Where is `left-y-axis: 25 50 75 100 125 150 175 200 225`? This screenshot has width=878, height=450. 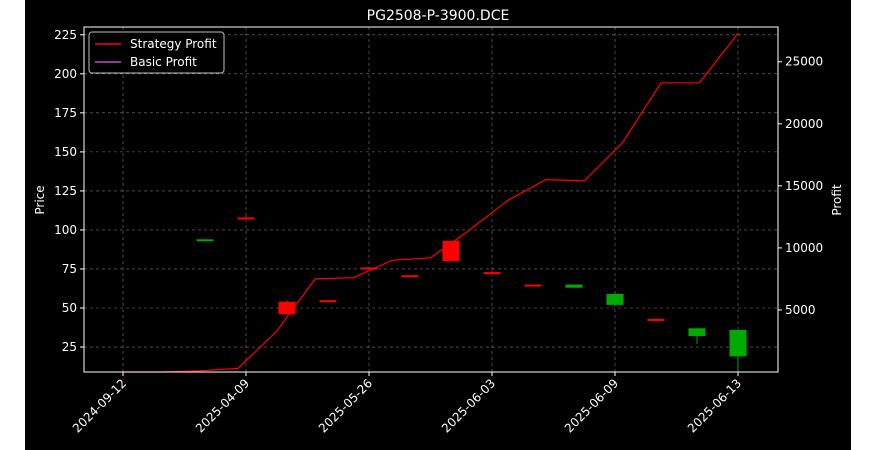
left-y-axis: 25 50 75 100 125 150 175 200 225 is located at coordinates (69, 191).